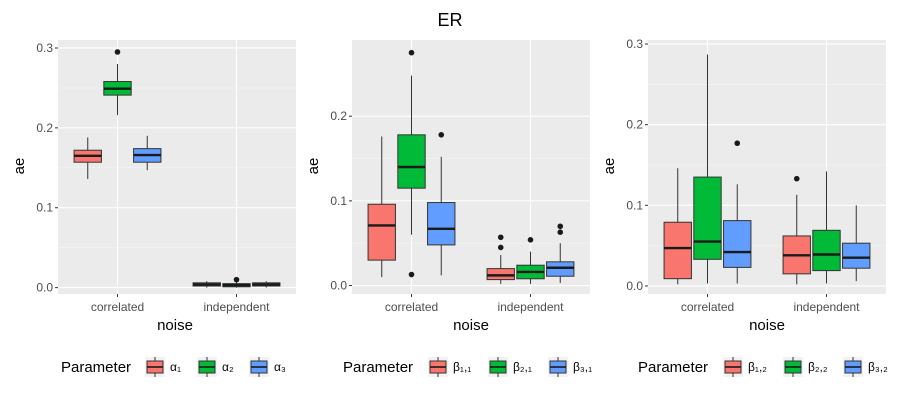  I want to click on legend: Parameter β₁,₂ β₂,₂ β₃,₂, so click(763, 367).